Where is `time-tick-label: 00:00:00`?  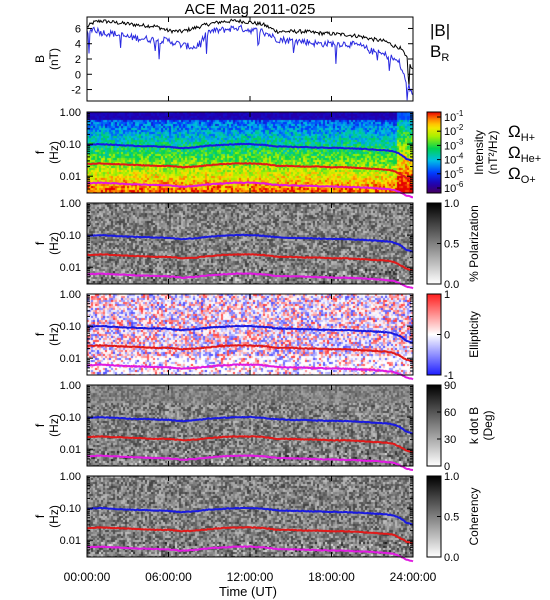 time-tick-label: 00:00:00 is located at coordinates (87, 577).